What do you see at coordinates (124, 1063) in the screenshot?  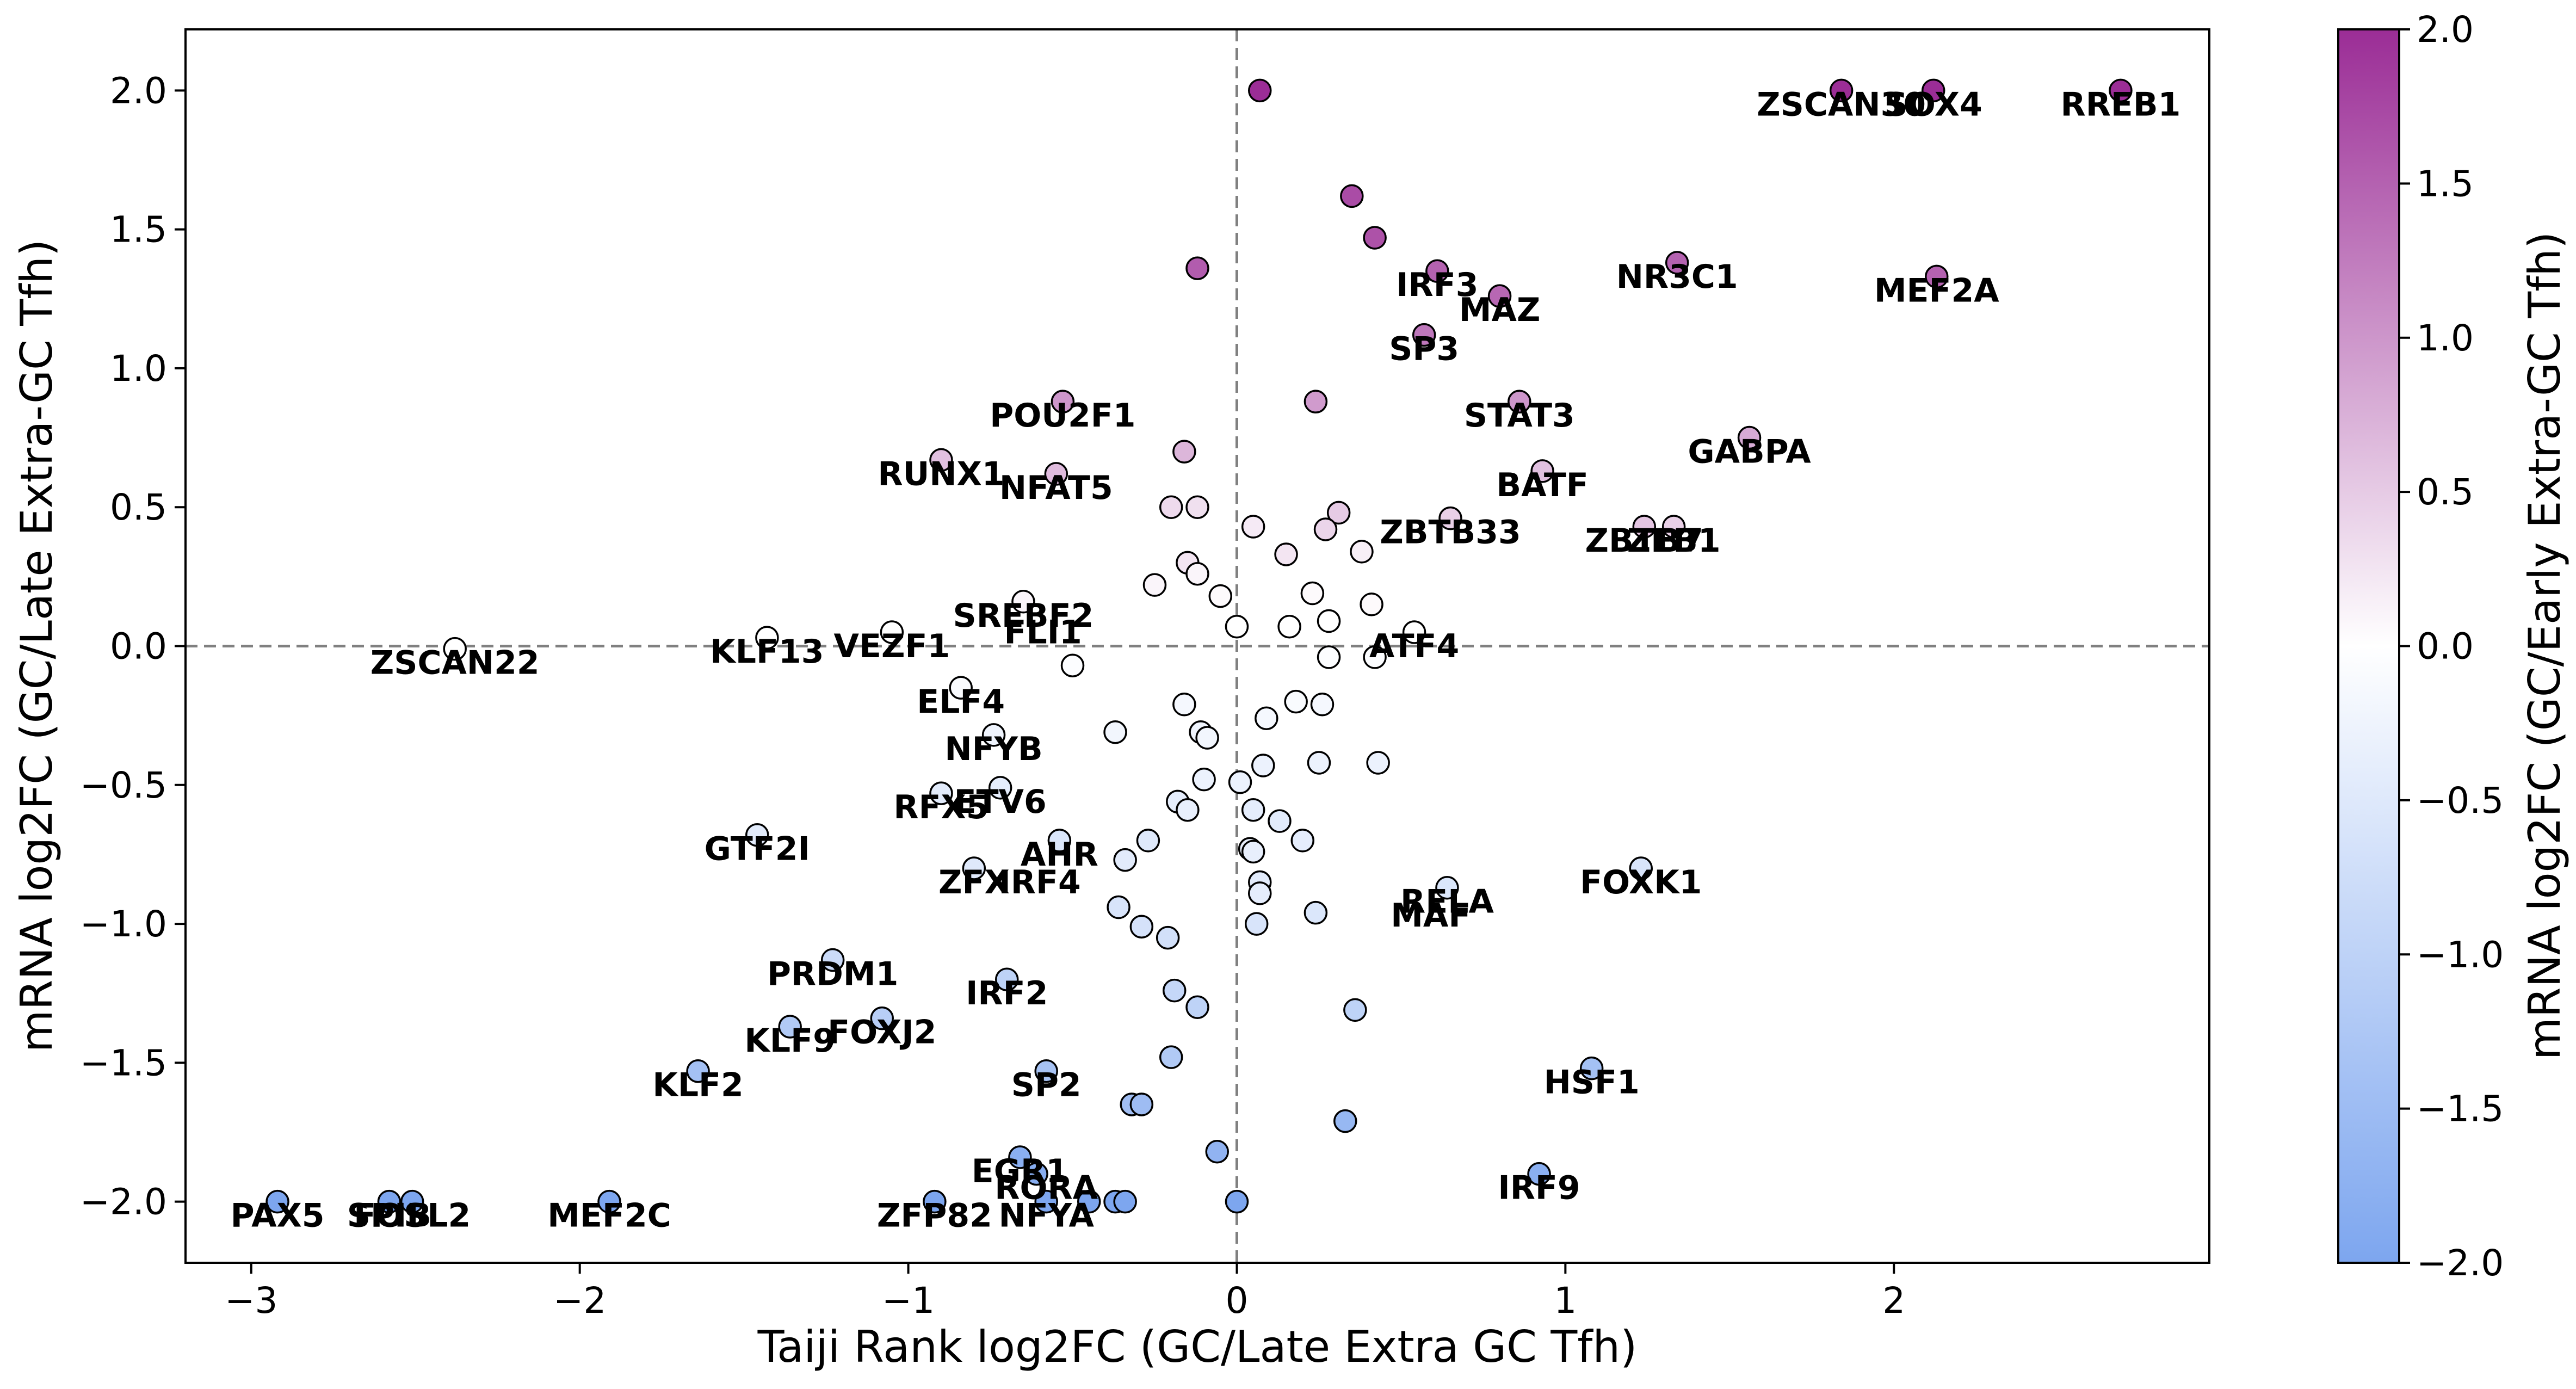 I see `y-tick-label: −1.5` at bounding box center [124, 1063].